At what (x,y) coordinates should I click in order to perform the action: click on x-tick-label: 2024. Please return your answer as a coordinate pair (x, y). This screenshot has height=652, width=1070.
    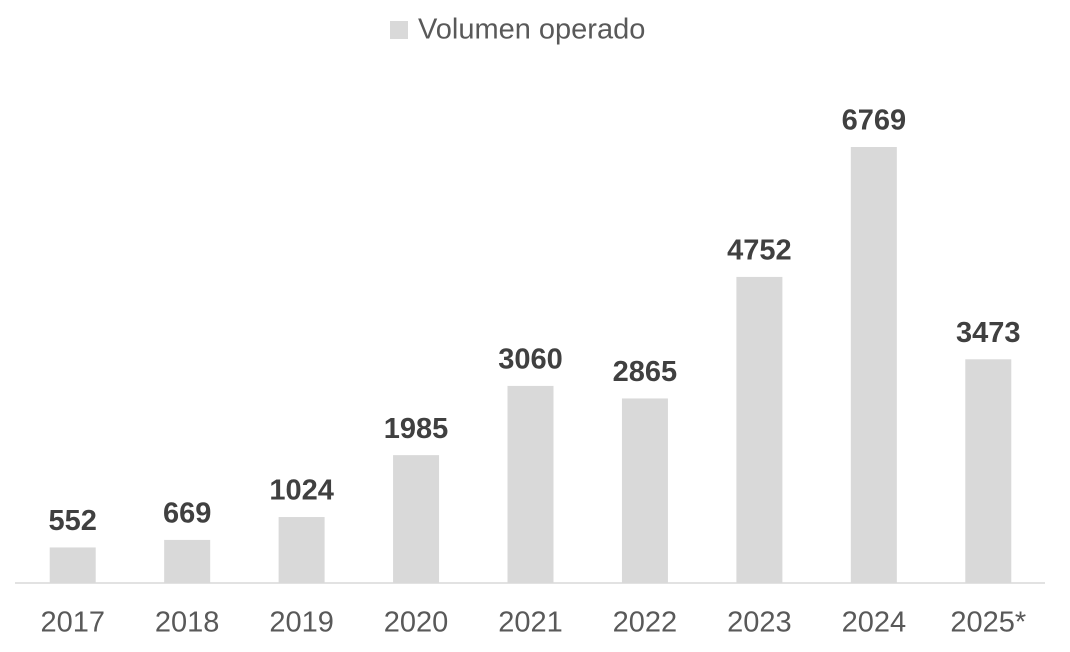
    Looking at the image, I should click on (874, 623).